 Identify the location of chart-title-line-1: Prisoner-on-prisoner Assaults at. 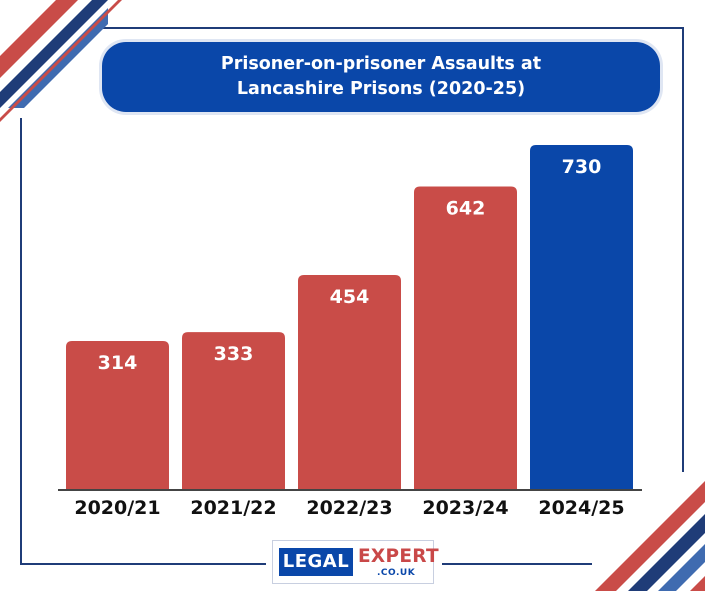
(381, 64).